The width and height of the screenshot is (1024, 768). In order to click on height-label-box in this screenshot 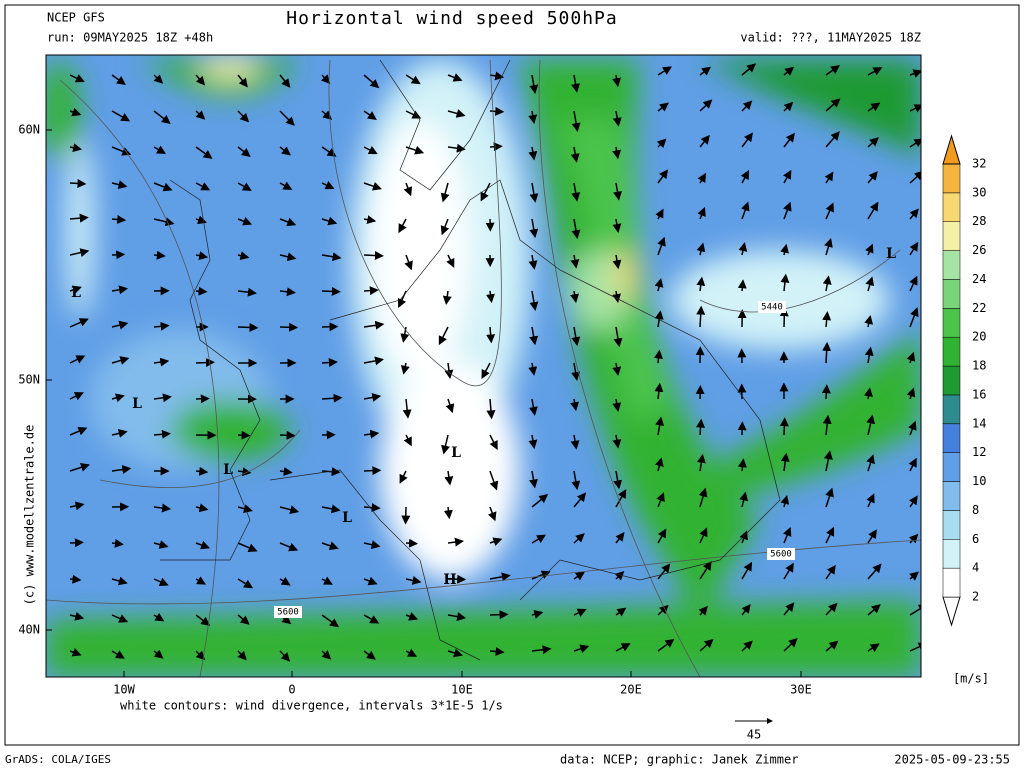, I will do `click(288, 612)`.